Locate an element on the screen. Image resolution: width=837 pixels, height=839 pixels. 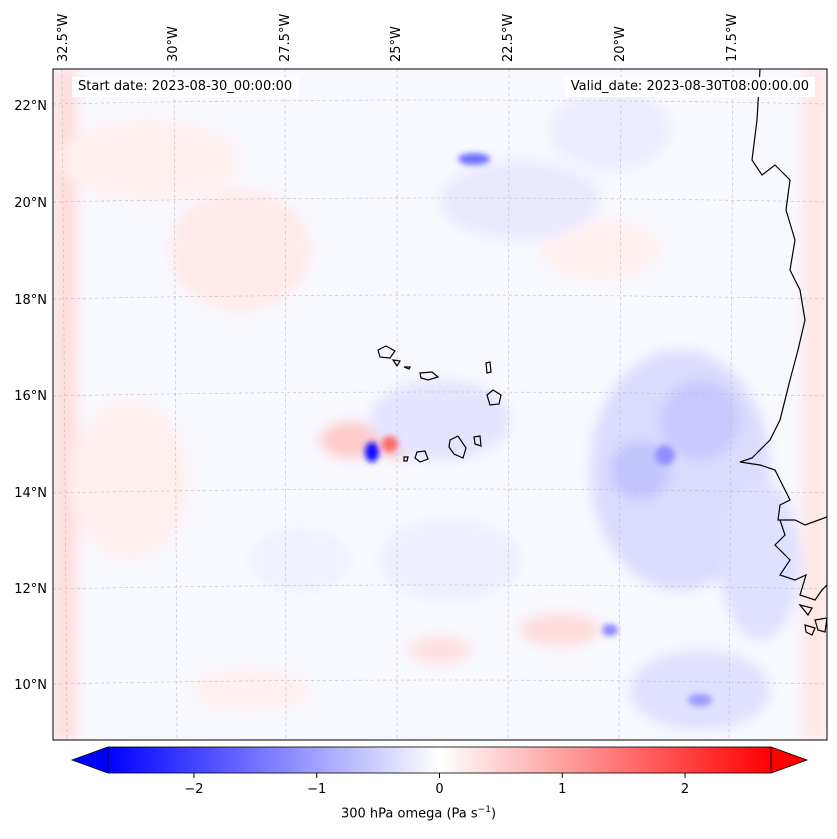
colorbar-extend-low is located at coordinates (89, 760).